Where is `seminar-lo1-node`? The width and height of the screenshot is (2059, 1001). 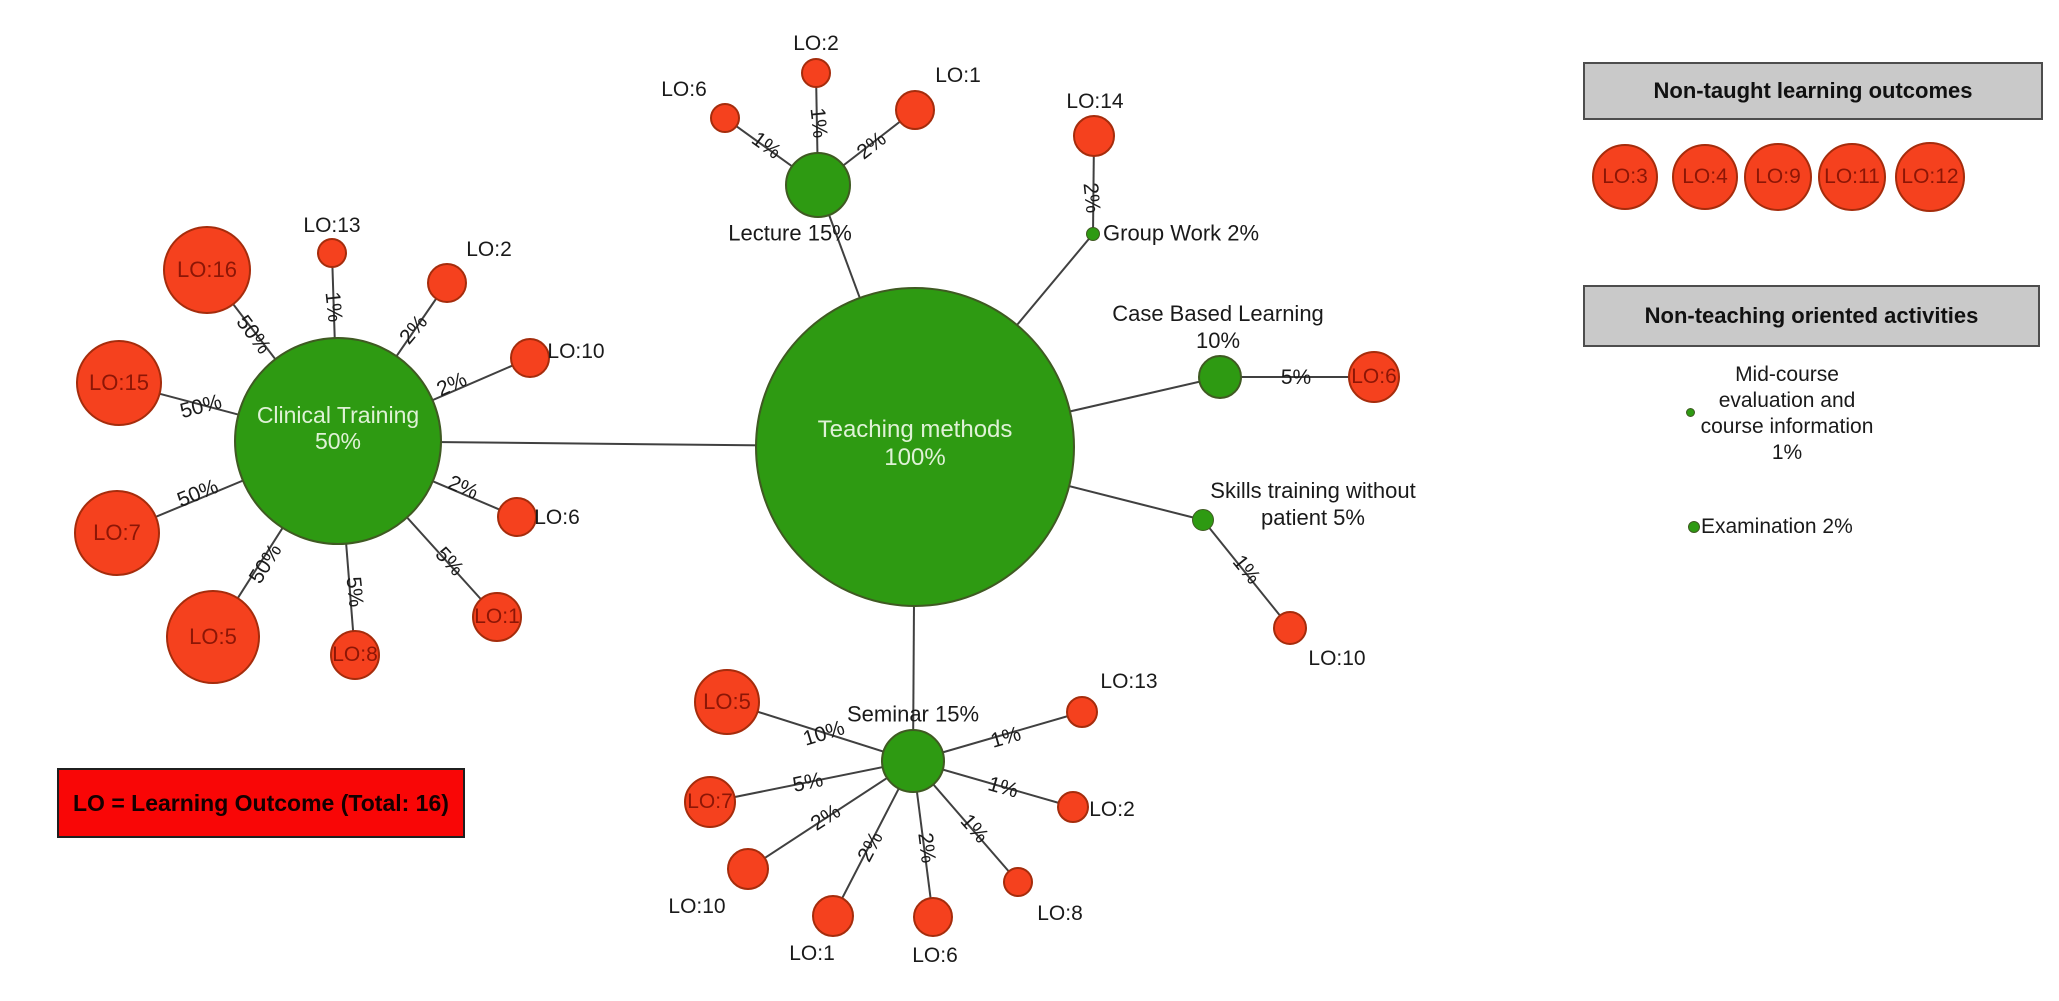 seminar-lo1-node is located at coordinates (833, 916).